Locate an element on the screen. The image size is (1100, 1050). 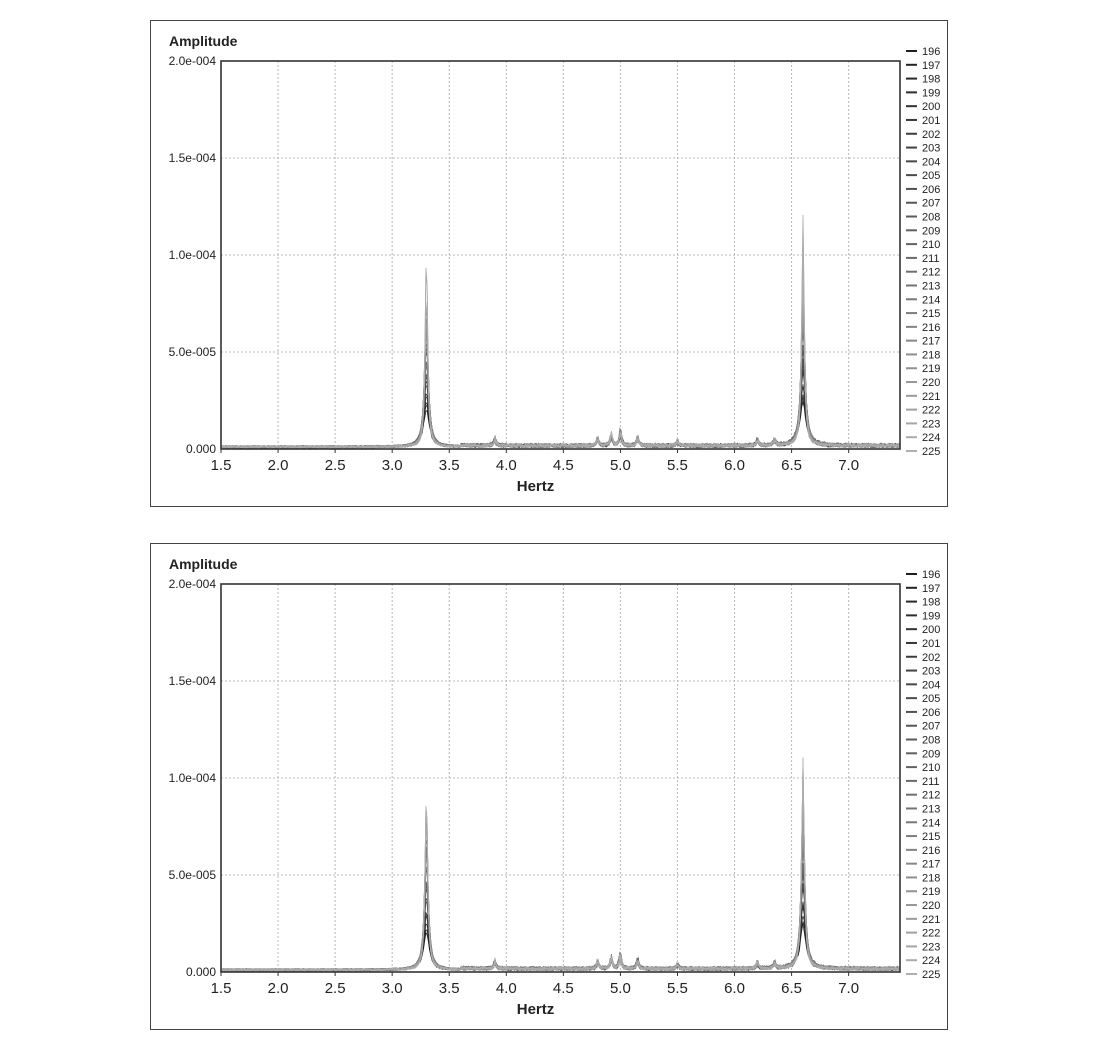
spectrum-traces-bottom is located at coordinates (560, 864).